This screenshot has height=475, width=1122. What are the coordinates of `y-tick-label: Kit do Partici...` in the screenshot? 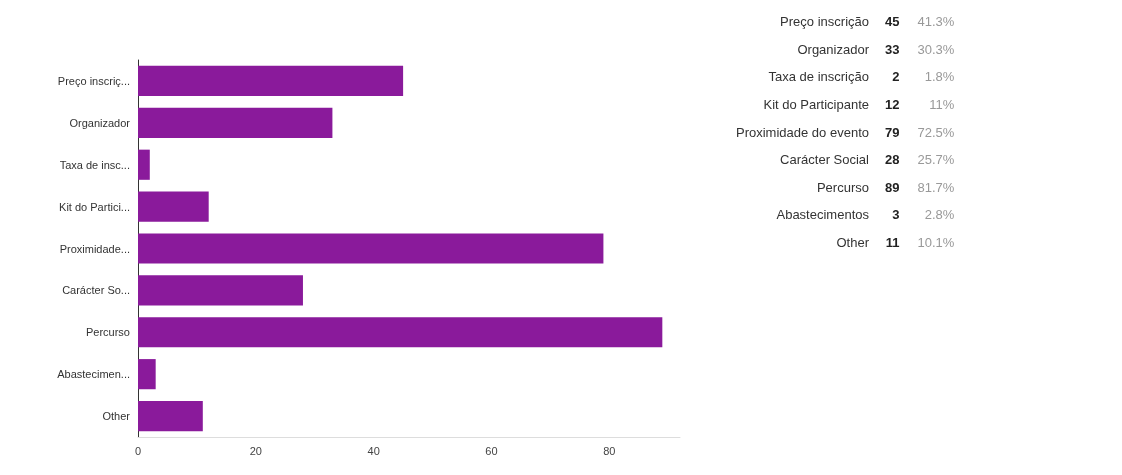 It's located at (94, 206).